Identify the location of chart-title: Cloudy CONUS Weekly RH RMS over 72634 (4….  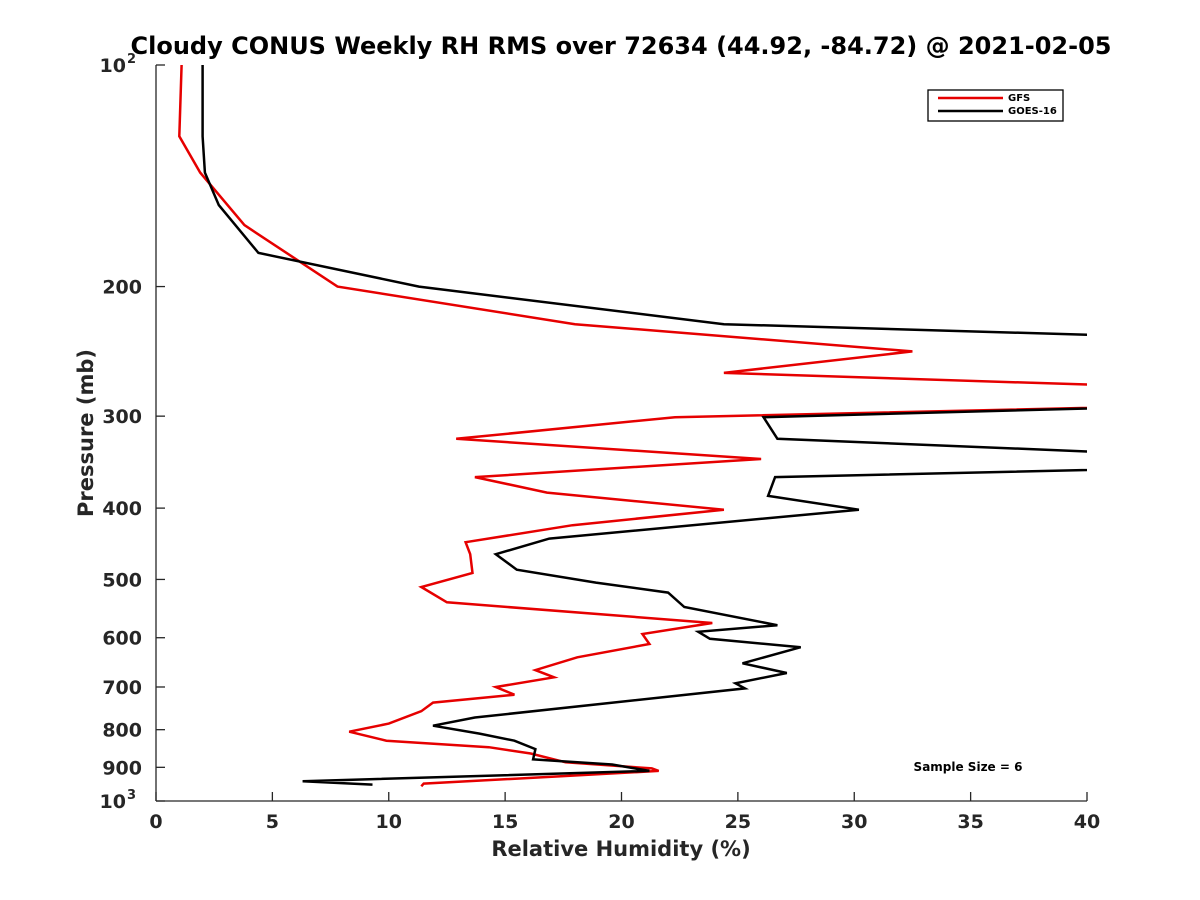
(621, 46).